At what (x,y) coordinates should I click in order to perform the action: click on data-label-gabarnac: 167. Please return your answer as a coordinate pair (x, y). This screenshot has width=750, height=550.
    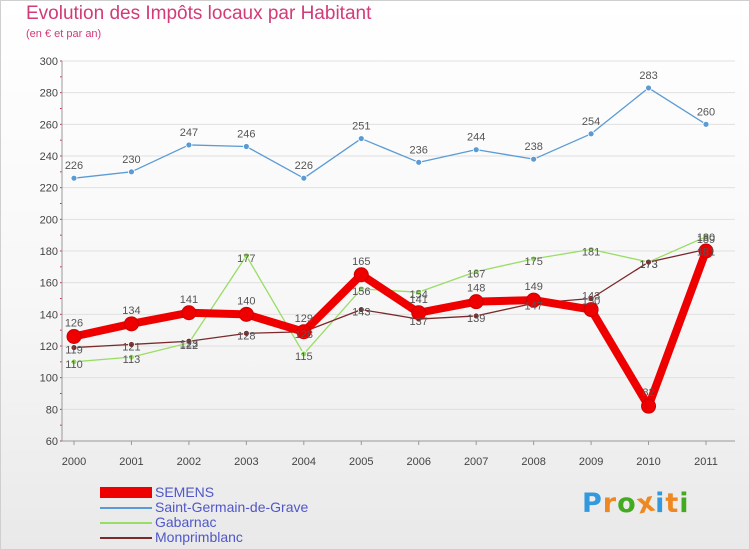
    Looking at the image, I should click on (476, 275).